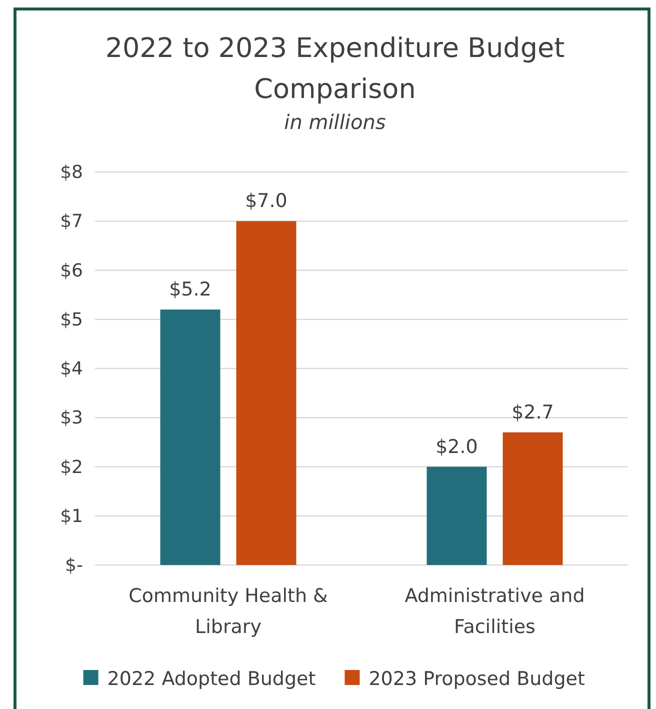 The width and height of the screenshot is (656, 709). I want to click on y-tick-label: $2, so click(71, 467).